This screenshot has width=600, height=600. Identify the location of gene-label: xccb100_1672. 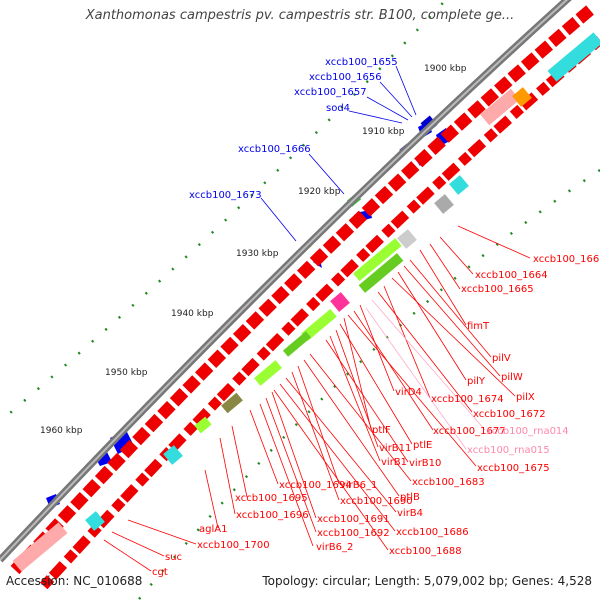
(509, 414).